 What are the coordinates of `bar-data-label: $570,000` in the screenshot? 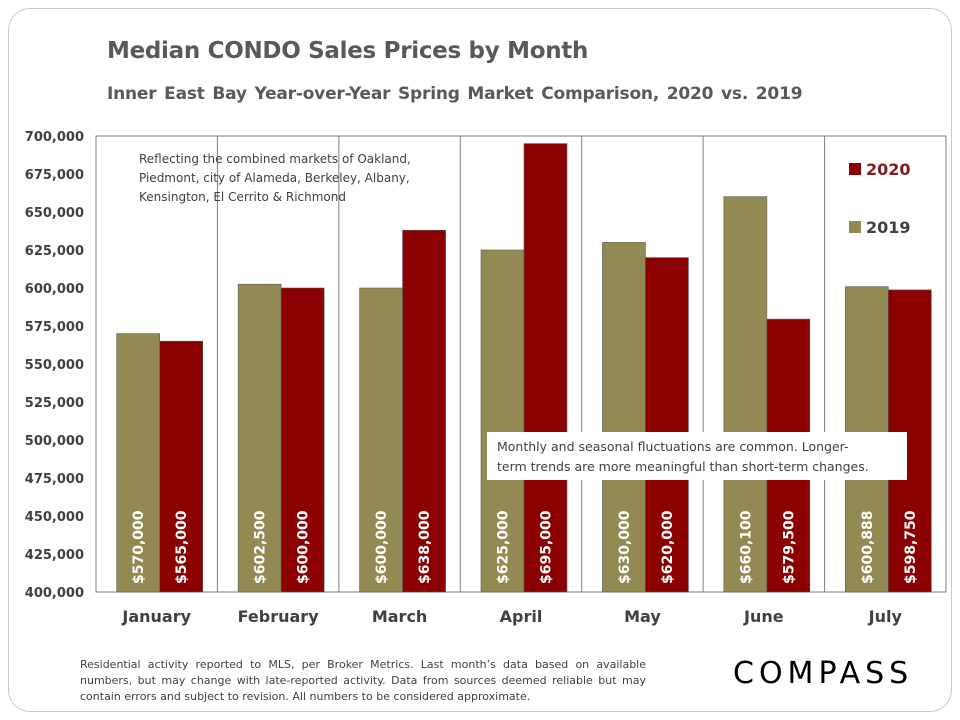 It's located at (139, 547).